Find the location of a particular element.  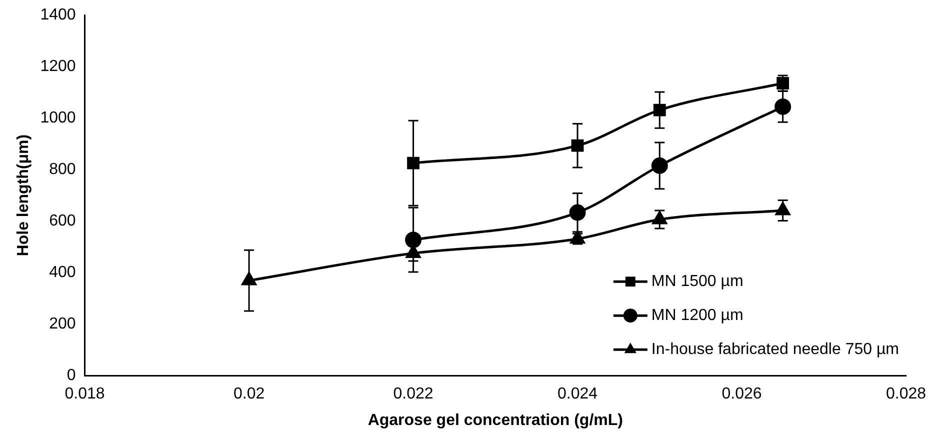

x-axis-title: Agarose gel concentration (g/mL) is located at coordinates (495, 420).